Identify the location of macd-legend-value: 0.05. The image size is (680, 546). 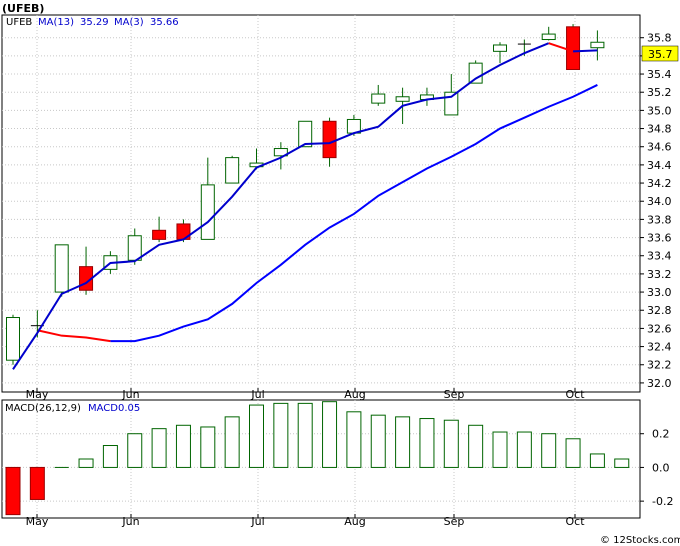
(129, 408).